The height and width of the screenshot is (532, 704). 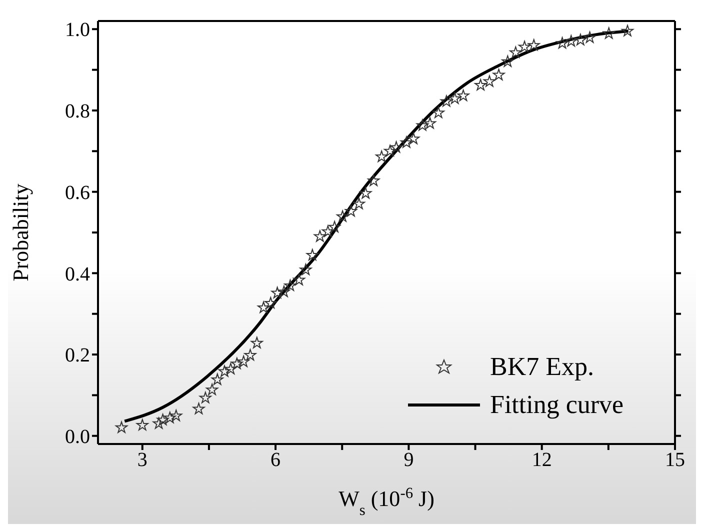 I want to click on x-tick-label: 12, so click(x=542, y=460).